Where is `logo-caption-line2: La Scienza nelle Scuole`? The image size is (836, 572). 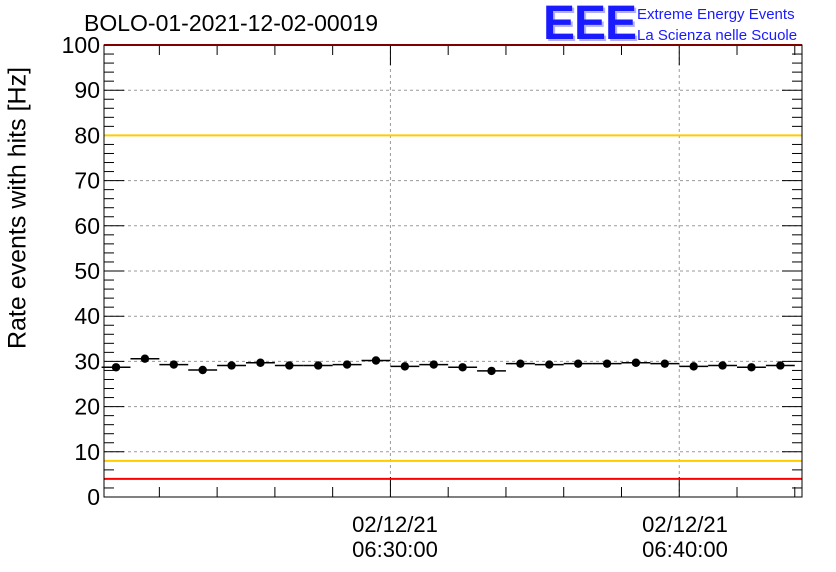
logo-caption-line2: La Scienza nelle Scuole is located at coordinates (717, 35).